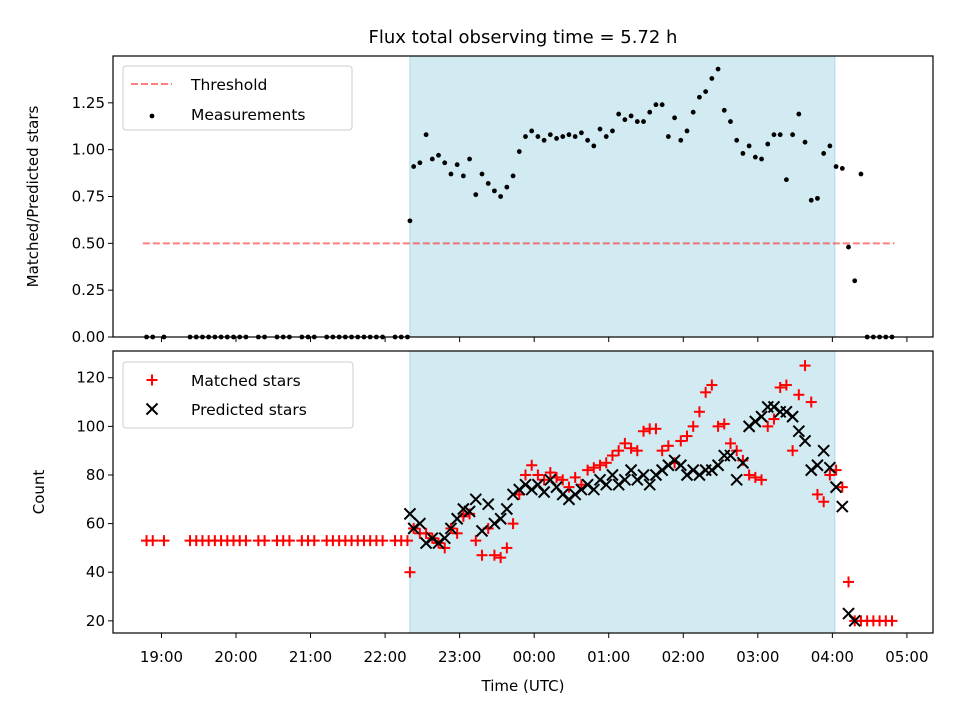  What do you see at coordinates (90, 426) in the screenshot?
I see `y-tick-label: 100` at bounding box center [90, 426].